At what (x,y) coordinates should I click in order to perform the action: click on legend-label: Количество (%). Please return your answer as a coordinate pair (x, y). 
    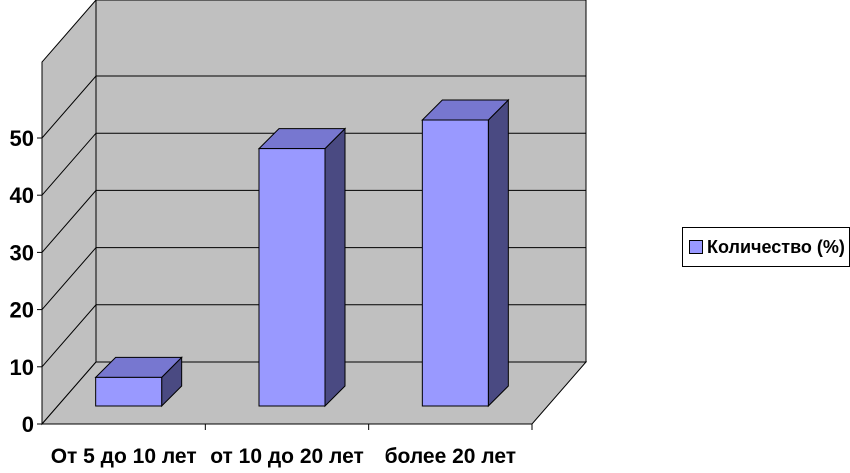
    Looking at the image, I should click on (776, 246).